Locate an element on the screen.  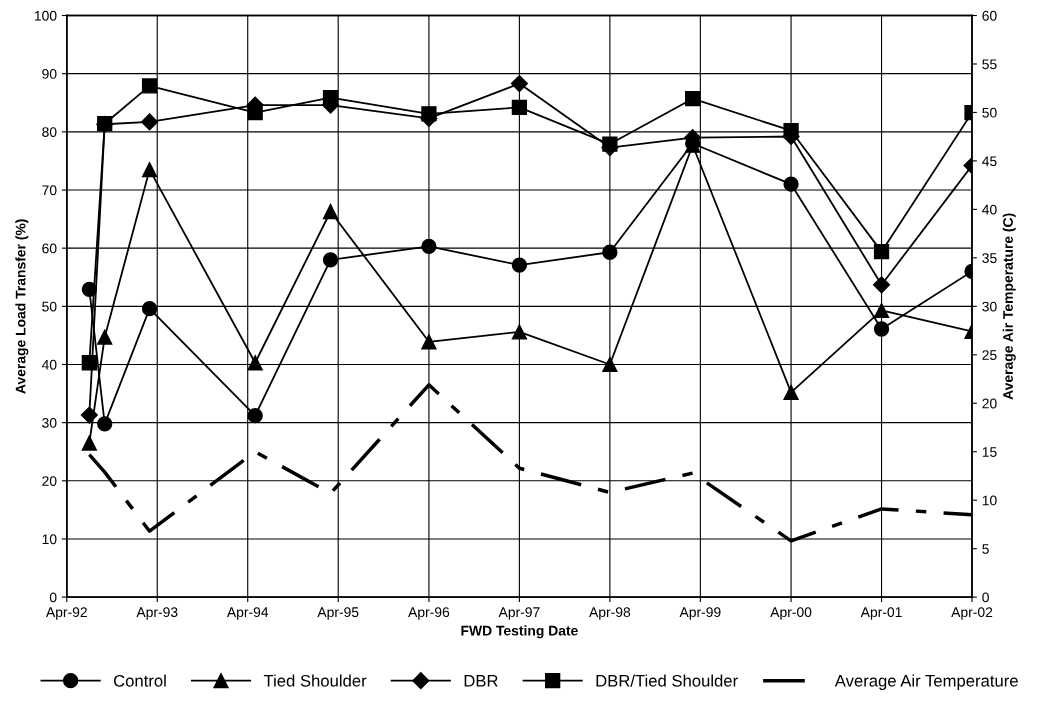
x-tick-label: Apr-99 is located at coordinates (700, 613).